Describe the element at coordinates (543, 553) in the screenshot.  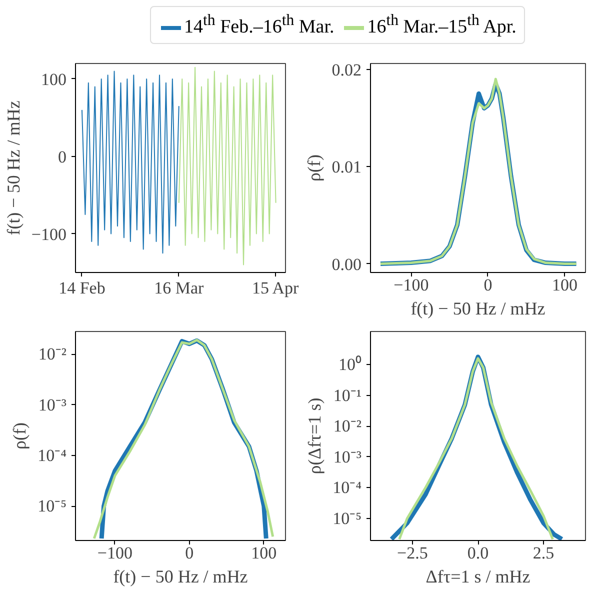
I see `x-tick-label: 2.5` at that location.